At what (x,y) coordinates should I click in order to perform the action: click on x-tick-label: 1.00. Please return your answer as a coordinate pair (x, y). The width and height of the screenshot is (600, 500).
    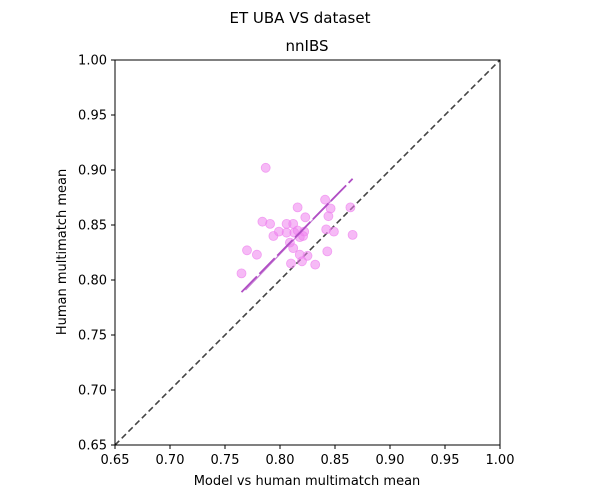
    Looking at the image, I should click on (500, 460).